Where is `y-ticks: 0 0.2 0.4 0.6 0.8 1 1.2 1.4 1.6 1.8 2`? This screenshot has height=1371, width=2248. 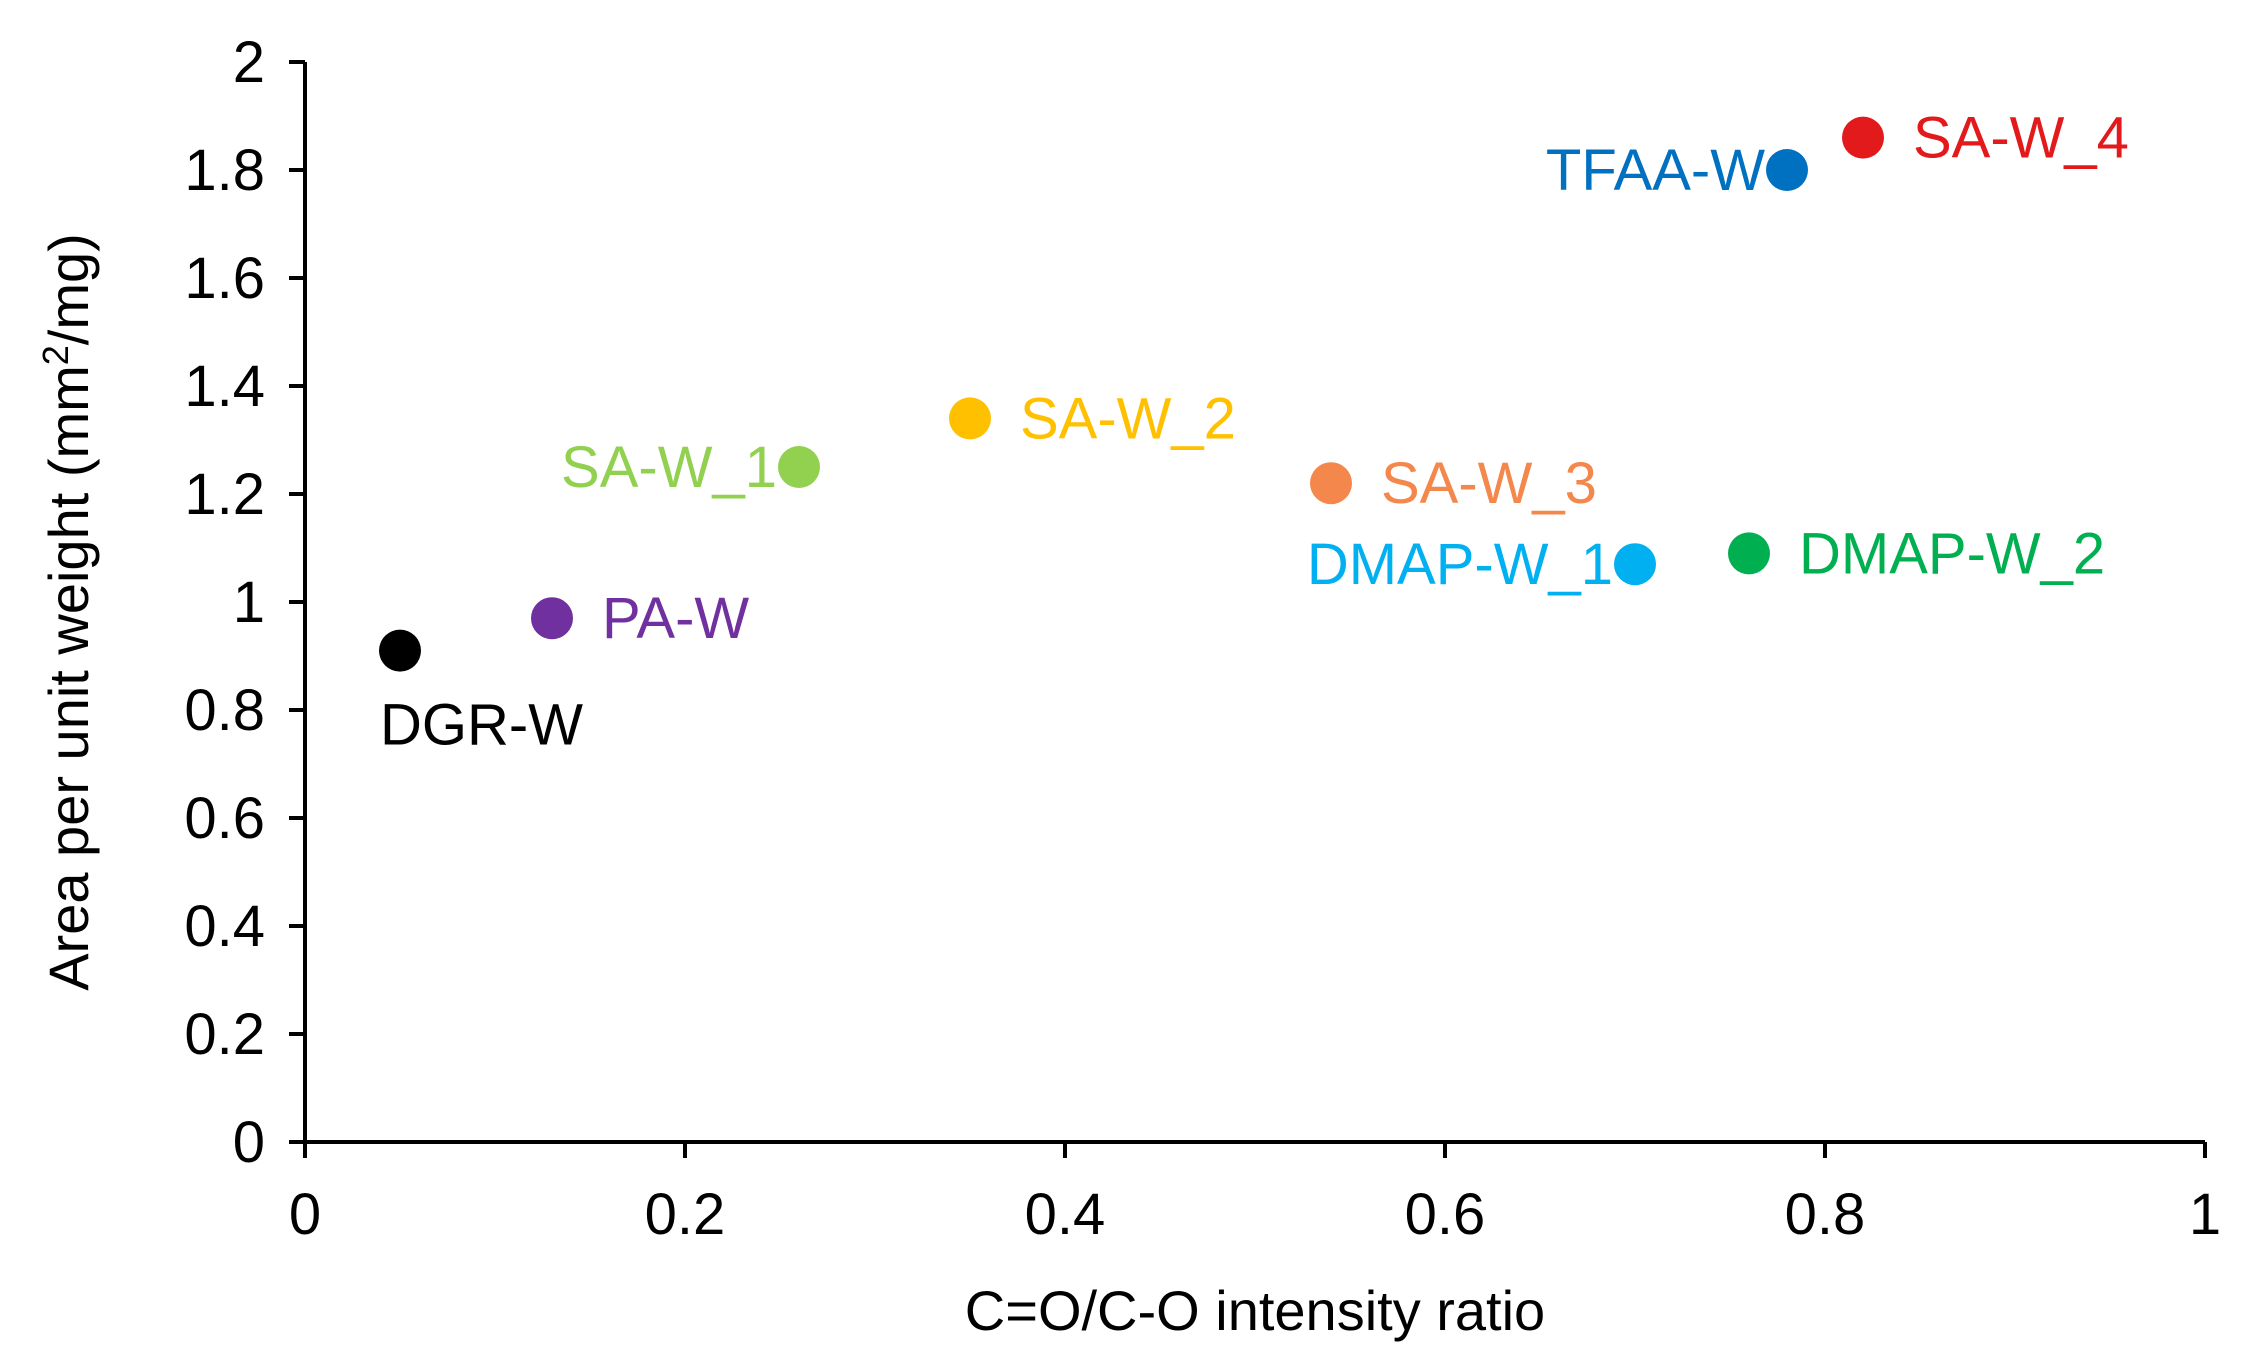
y-ticks: 0 0.2 0.4 0.6 0.8 1 1.2 1.4 1.6 1.8 2 is located at coordinates (244, 602).